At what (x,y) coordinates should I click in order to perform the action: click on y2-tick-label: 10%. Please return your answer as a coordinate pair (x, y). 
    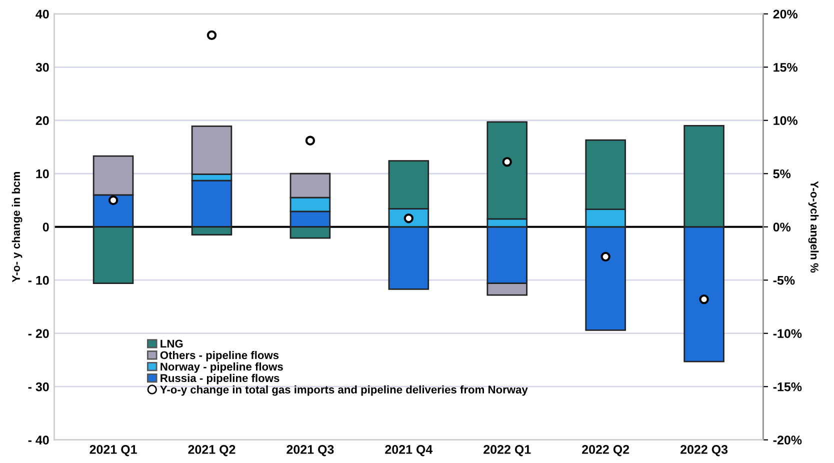
    Looking at the image, I should click on (786, 121).